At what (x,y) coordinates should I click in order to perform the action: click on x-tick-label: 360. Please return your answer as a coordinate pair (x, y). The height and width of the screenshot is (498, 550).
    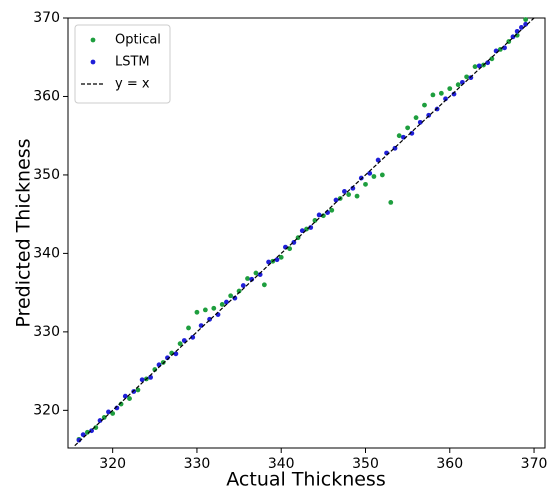
    Looking at the image, I should click on (449, 464).